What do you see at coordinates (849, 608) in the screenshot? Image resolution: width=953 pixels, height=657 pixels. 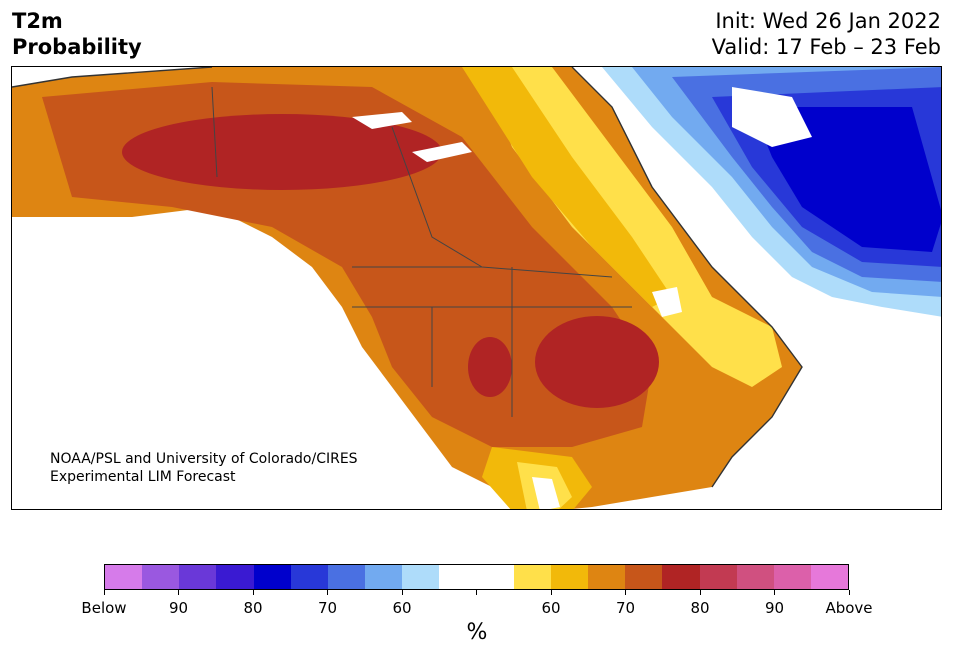 I see `colorbar-tick-label: Above` at bounding box center [849, 608].